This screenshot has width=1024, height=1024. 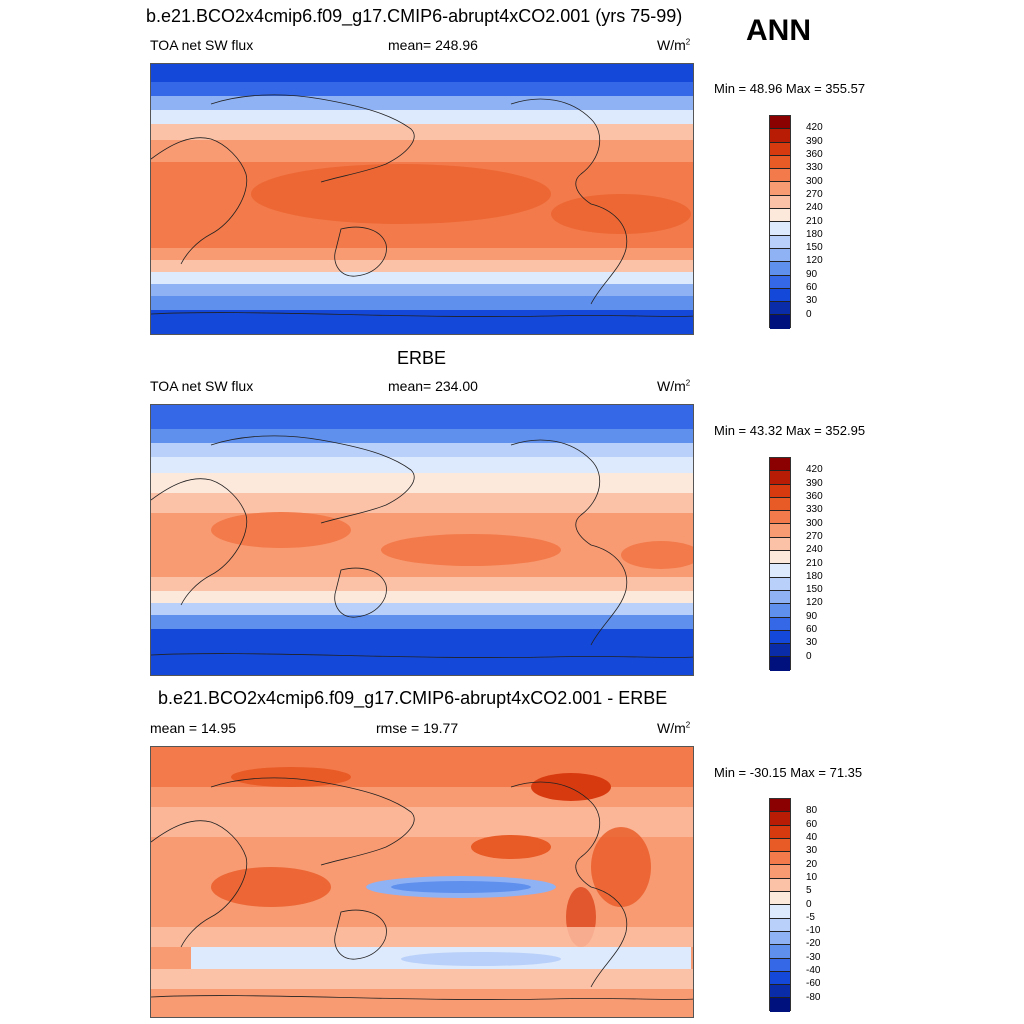 I want to click on panel2-colorbar, so click(x=780, y=564).